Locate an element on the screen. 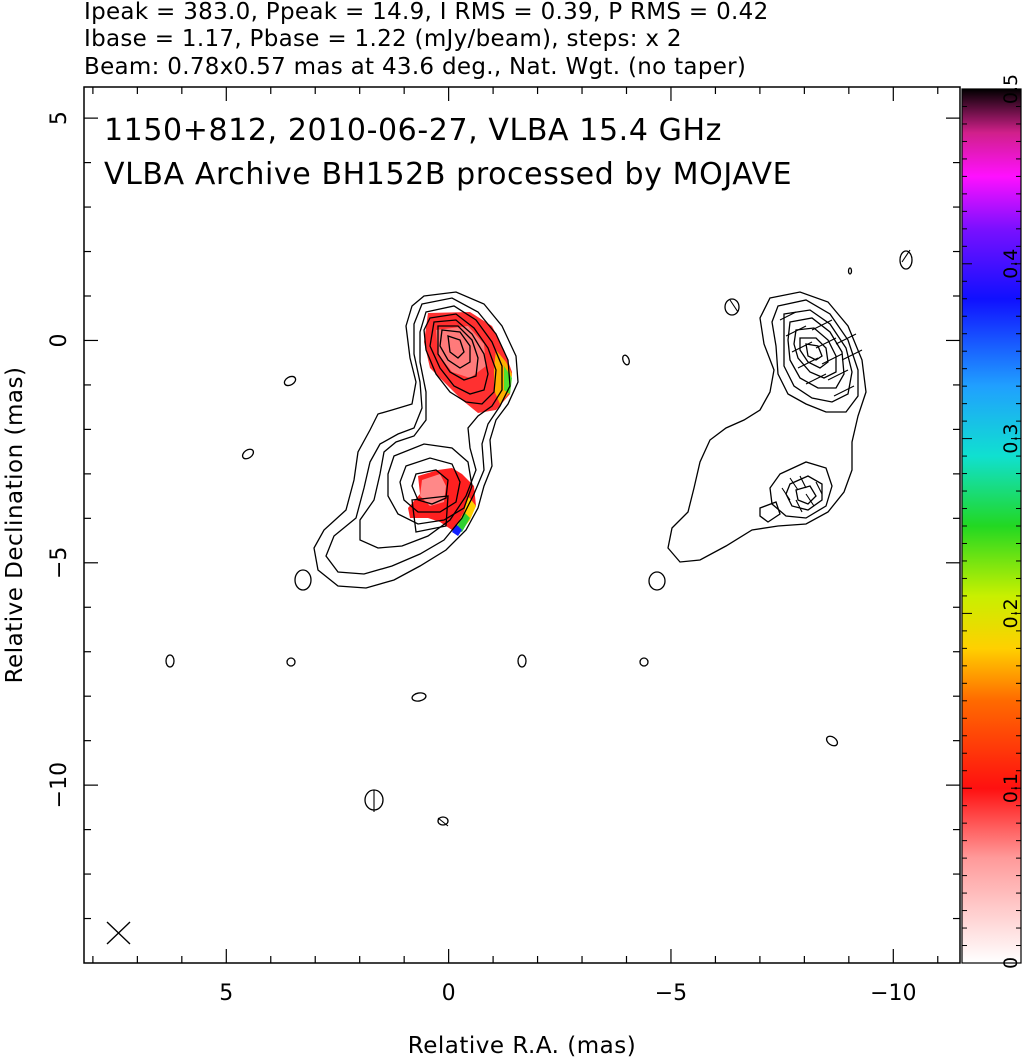 The image size is (1022, 1060). colorbar-tick-label: 0.1 is located at coordinates (1011, 788).